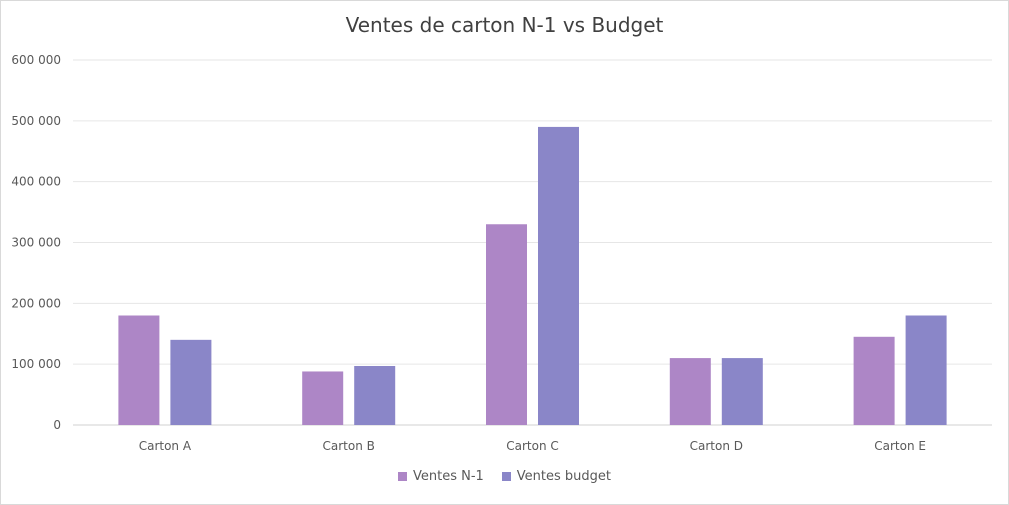  I want to click on y-tick-label: 500 000, so click(36, 121).